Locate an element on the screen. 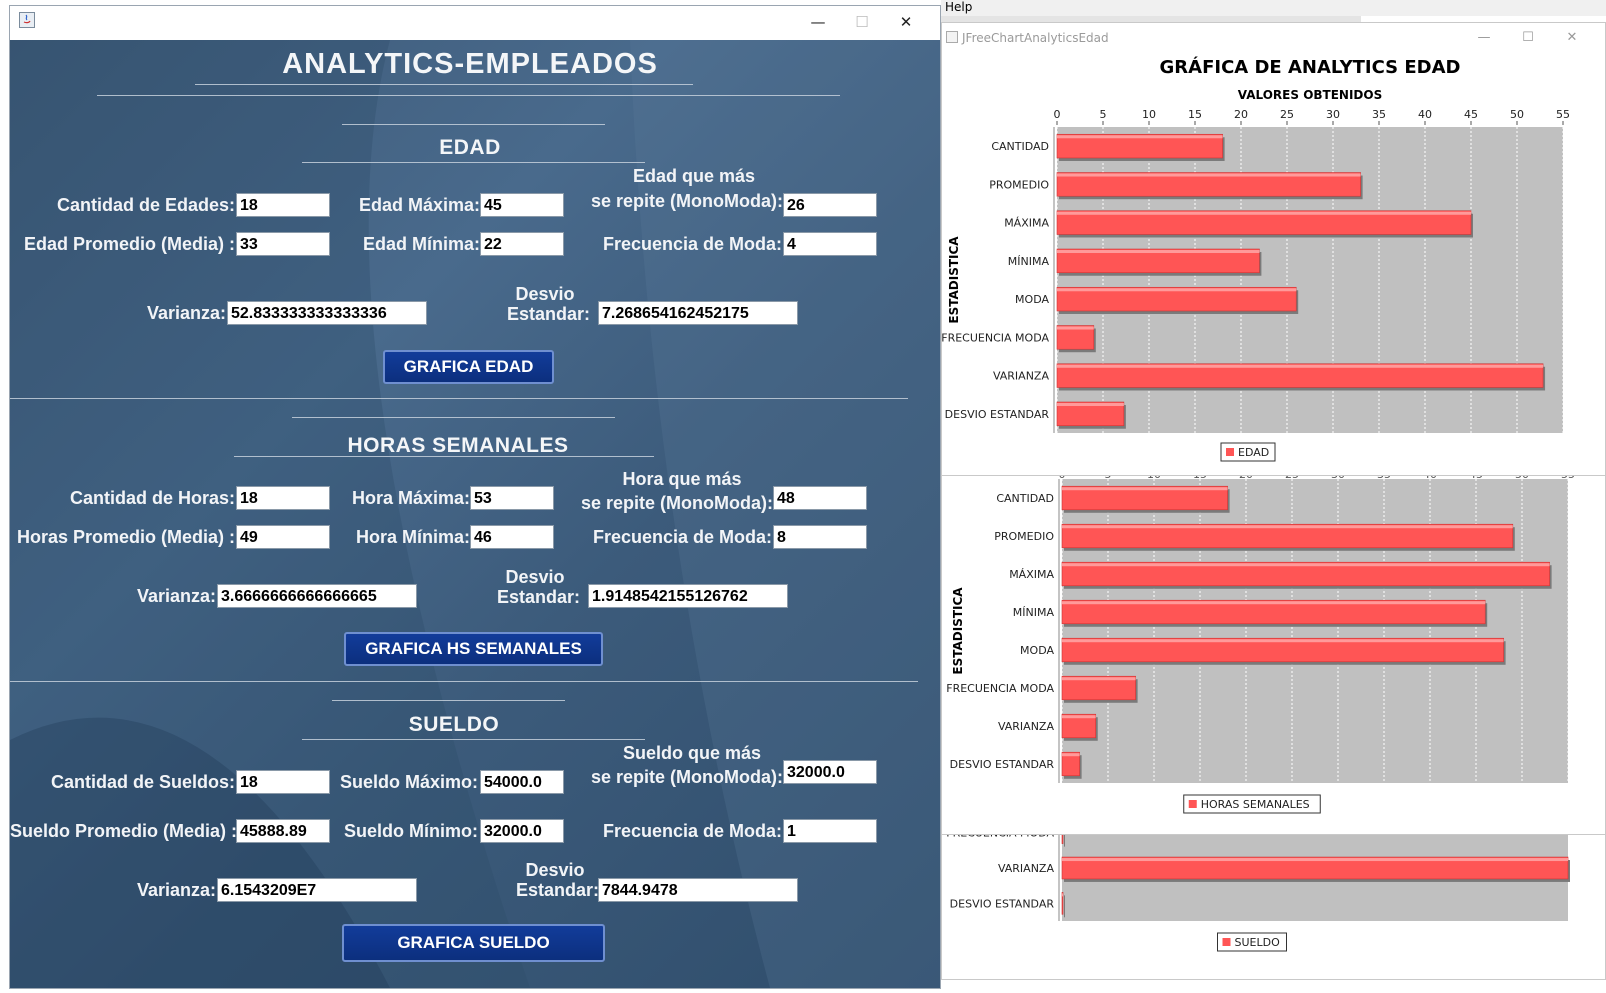  sueldo-frecuencia-label: Frecuencia de Moda: is located at coordinates (692, 831).